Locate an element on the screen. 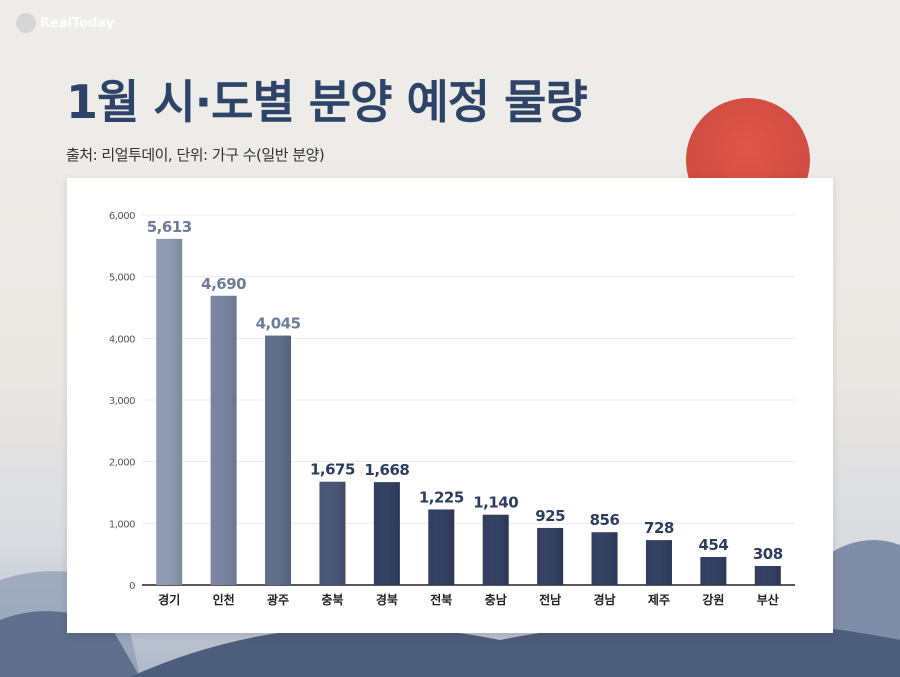 The width and height of the screenshot is (900, 677). logo-mark-icon is located at coordinates (26, 23).